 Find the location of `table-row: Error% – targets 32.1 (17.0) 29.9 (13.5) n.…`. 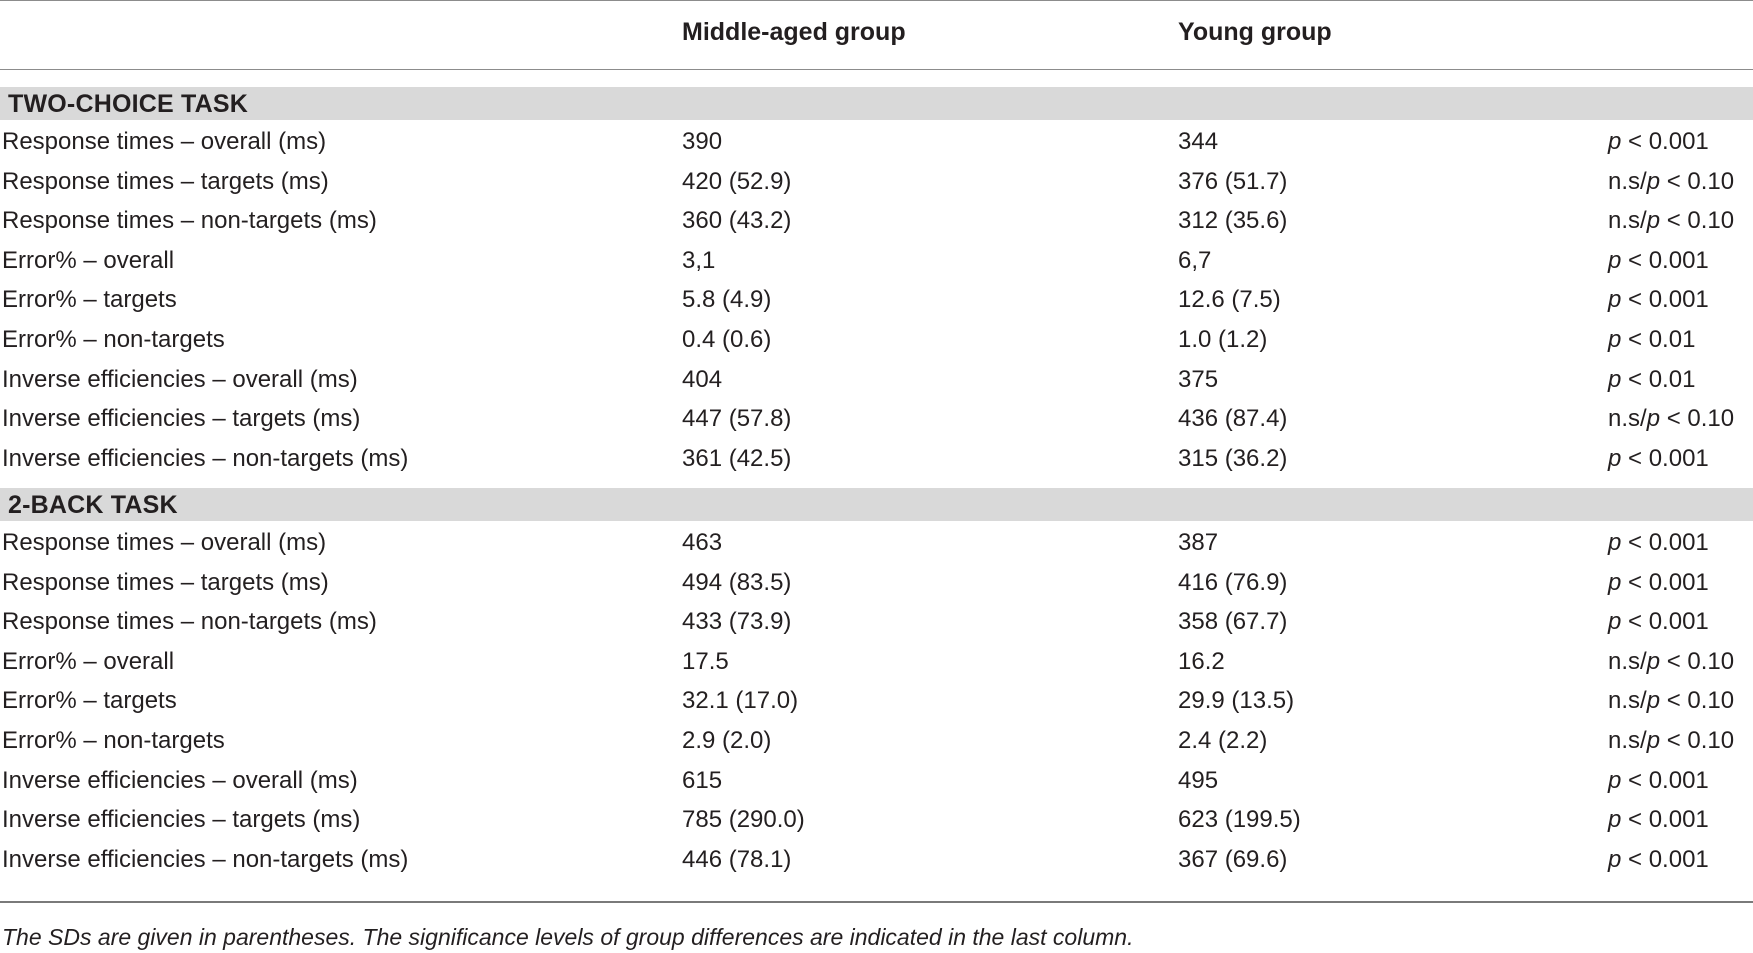

table-row: Error% – targets 32.1 (17.0) 29.9 (13.5) n.… is located at coordinates (876, 701).